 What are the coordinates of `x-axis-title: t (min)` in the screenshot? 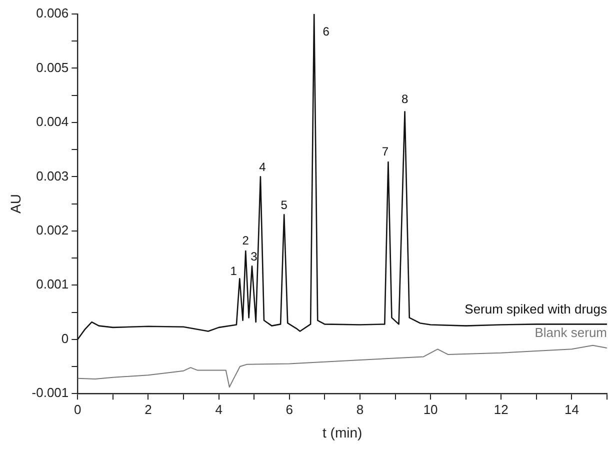 It's located at (342, 432).